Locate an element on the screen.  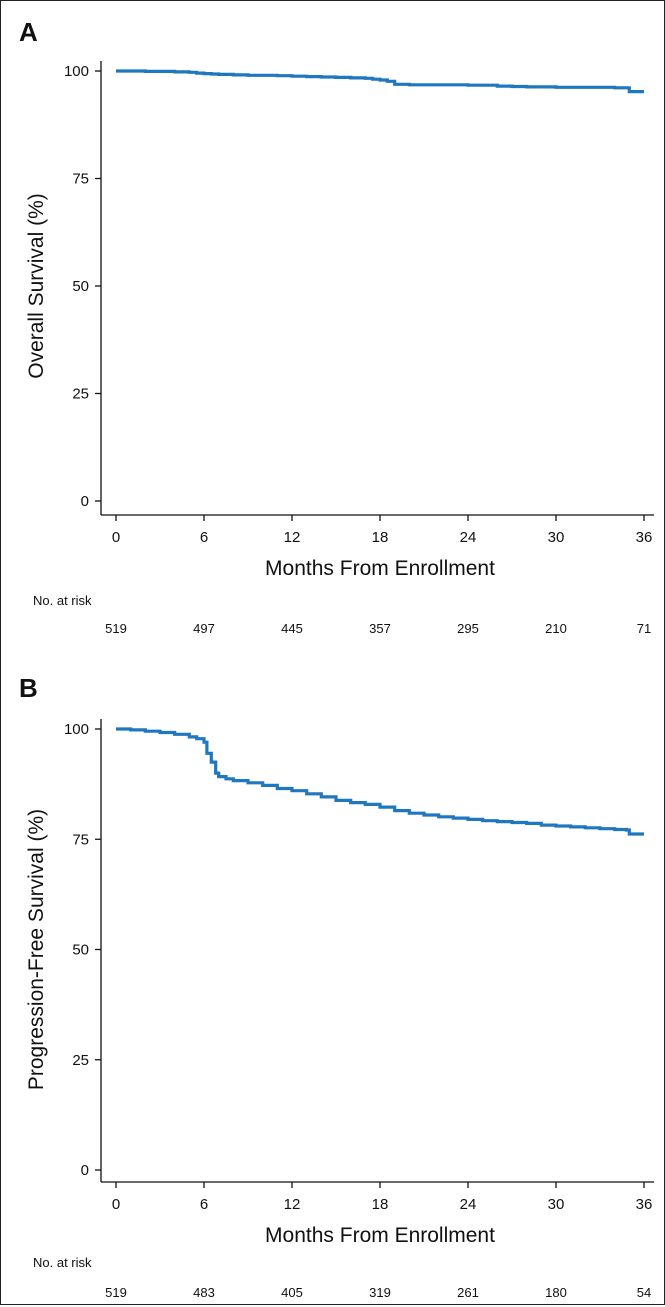
os-y-axis-title: Overall Survival (%) is located at coordinates (36, 286).